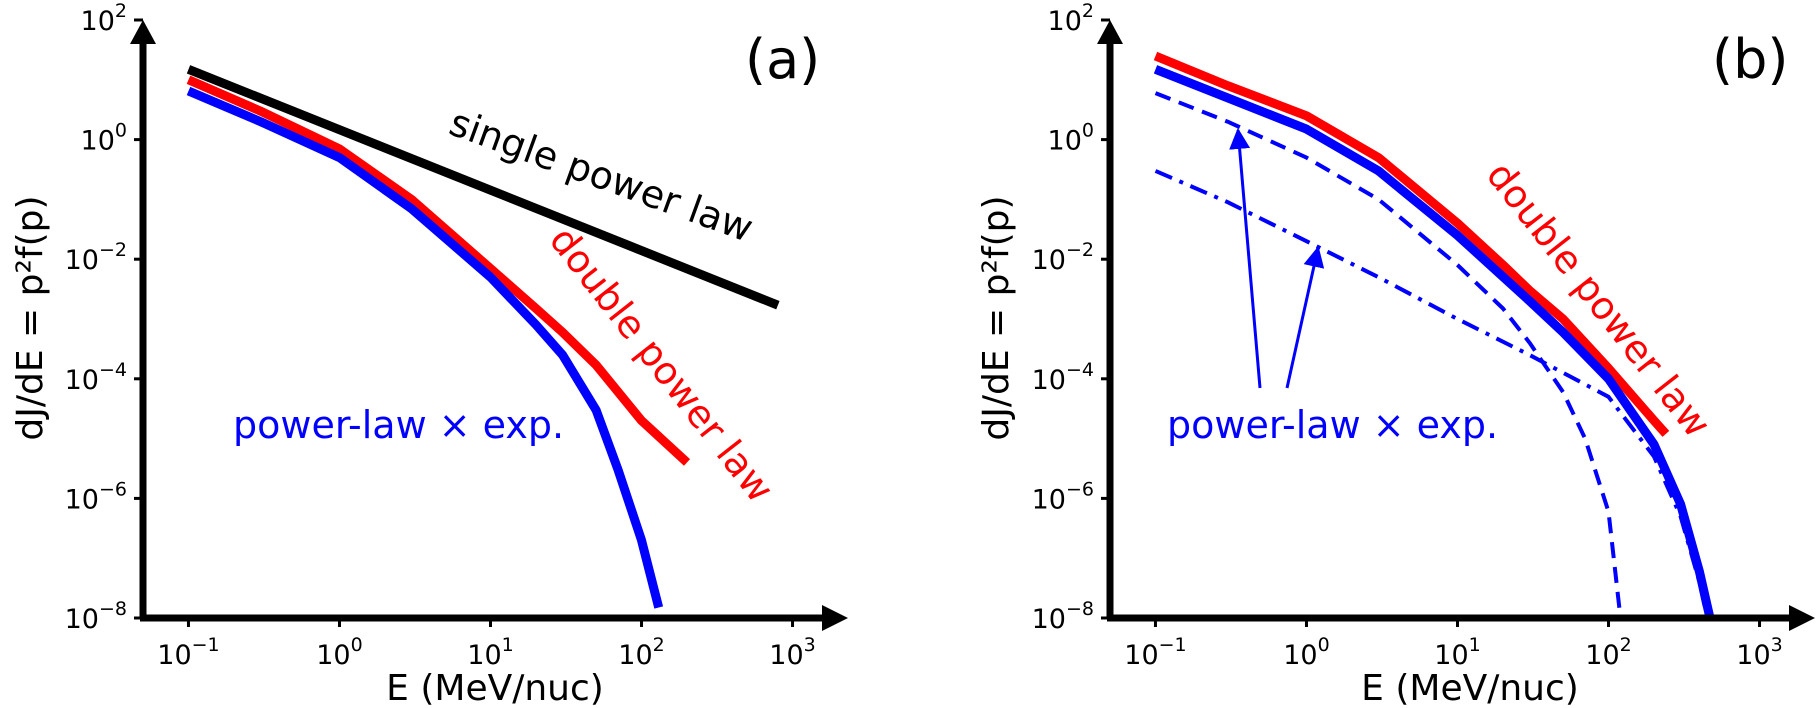 The height and width of the screenshot is (708, 1820). I want to click on pointer-arrow-dashdot, so click(1305, 317).